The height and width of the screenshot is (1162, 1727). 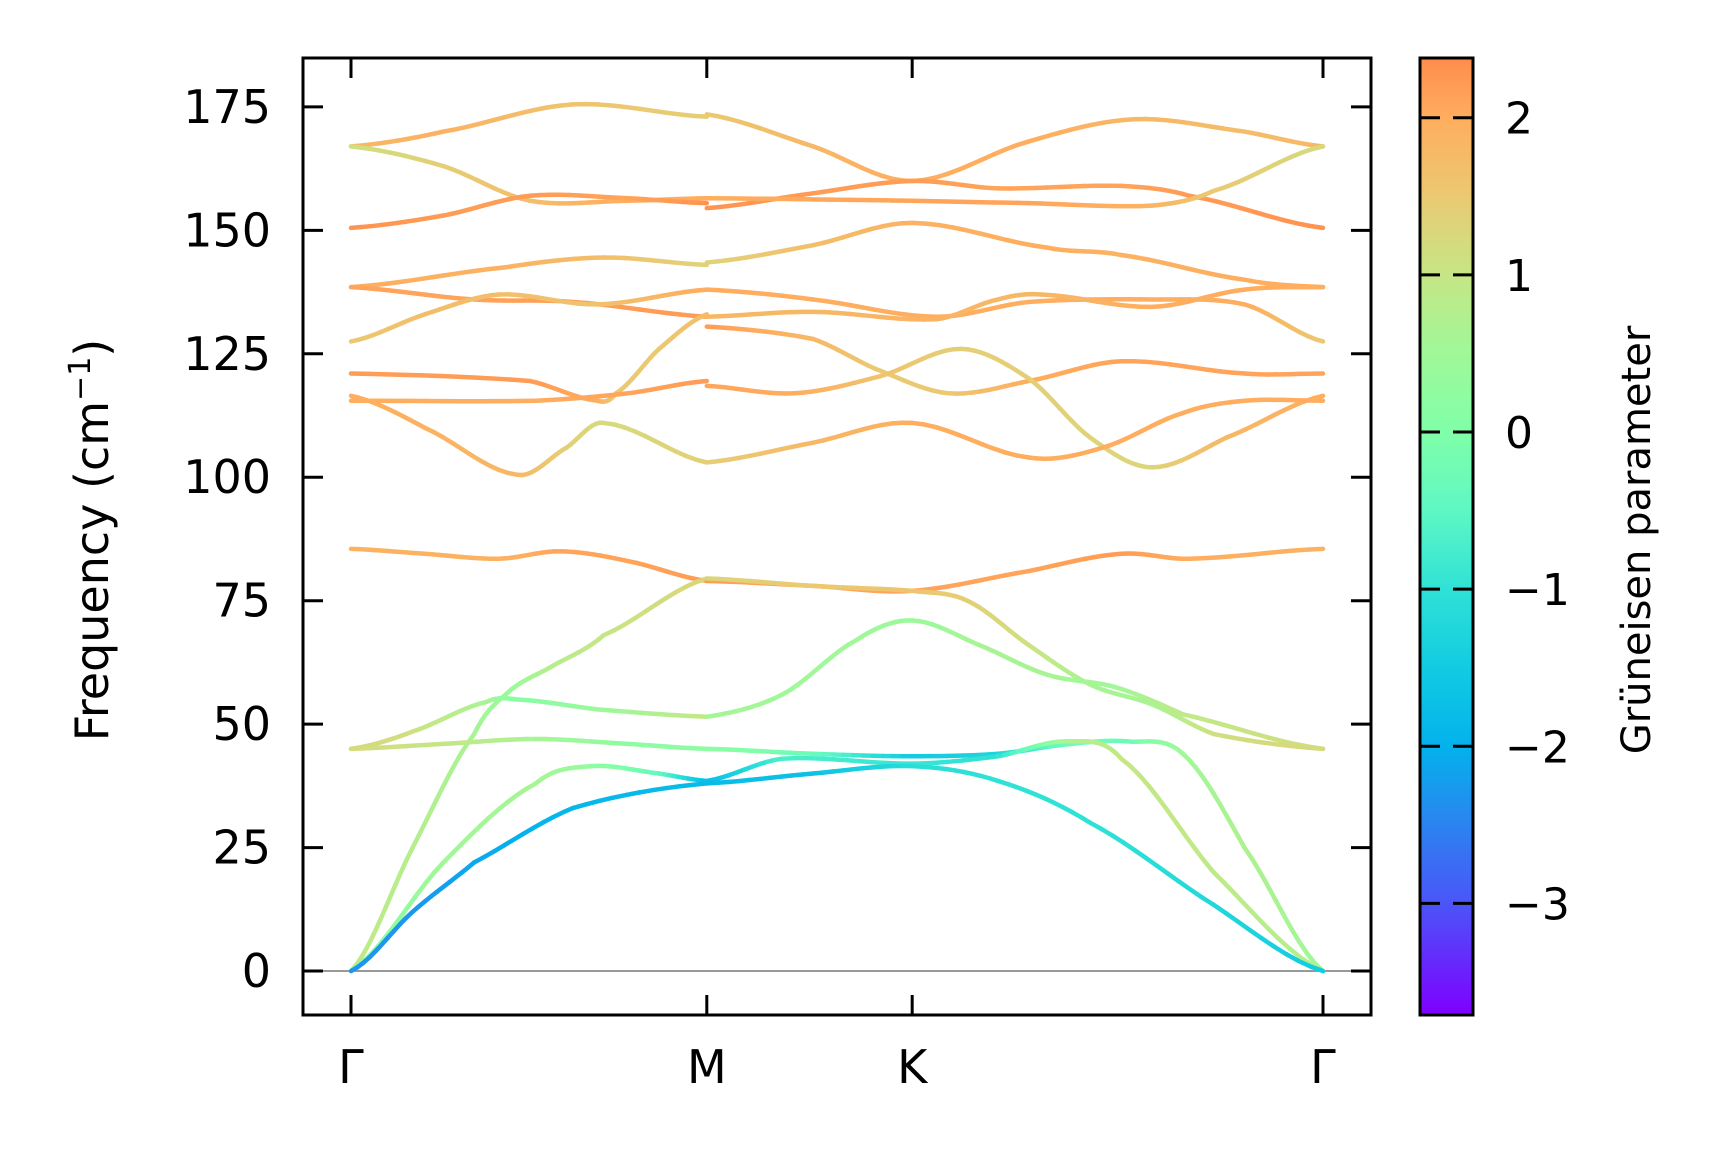 I want to click on colorbar-gradient, so click(x=1446, y=536).